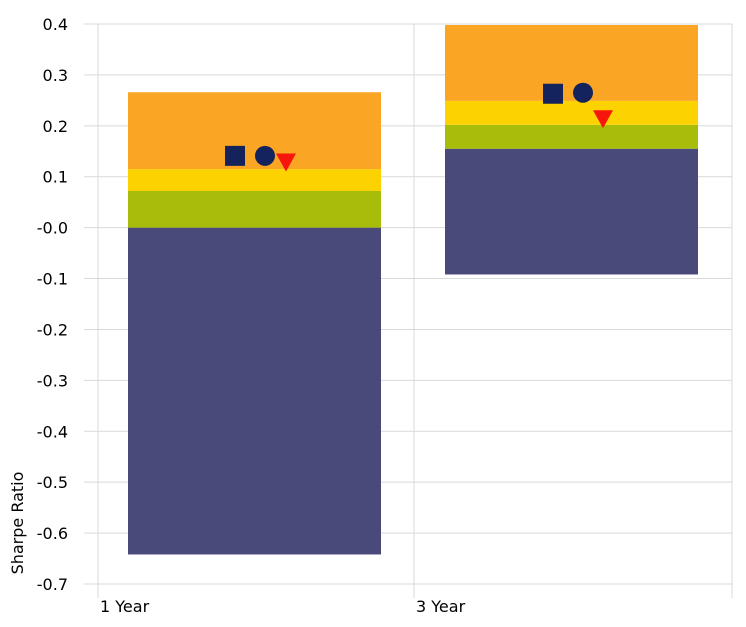 This screenshot has height=627, width=746. What do you see at coordinates (55, 126) in the screenshot?
I see `y-tick-label: 0.2` at bounding box center [55, 126].